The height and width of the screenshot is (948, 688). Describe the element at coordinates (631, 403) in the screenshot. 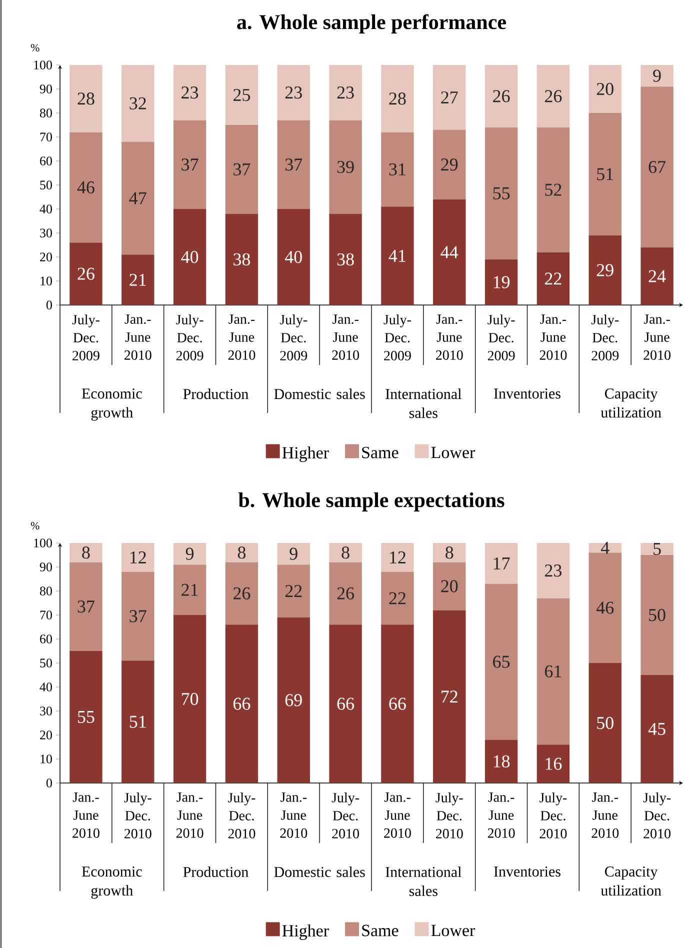

I see `text: Capacity utilization` at that location.